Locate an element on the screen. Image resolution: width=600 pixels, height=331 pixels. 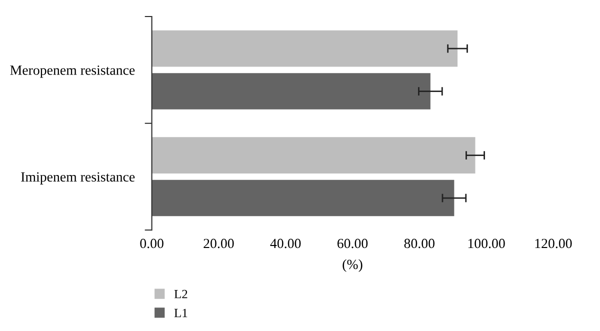
x-tick-label: 100.00 is located at coordinates (486, 243).